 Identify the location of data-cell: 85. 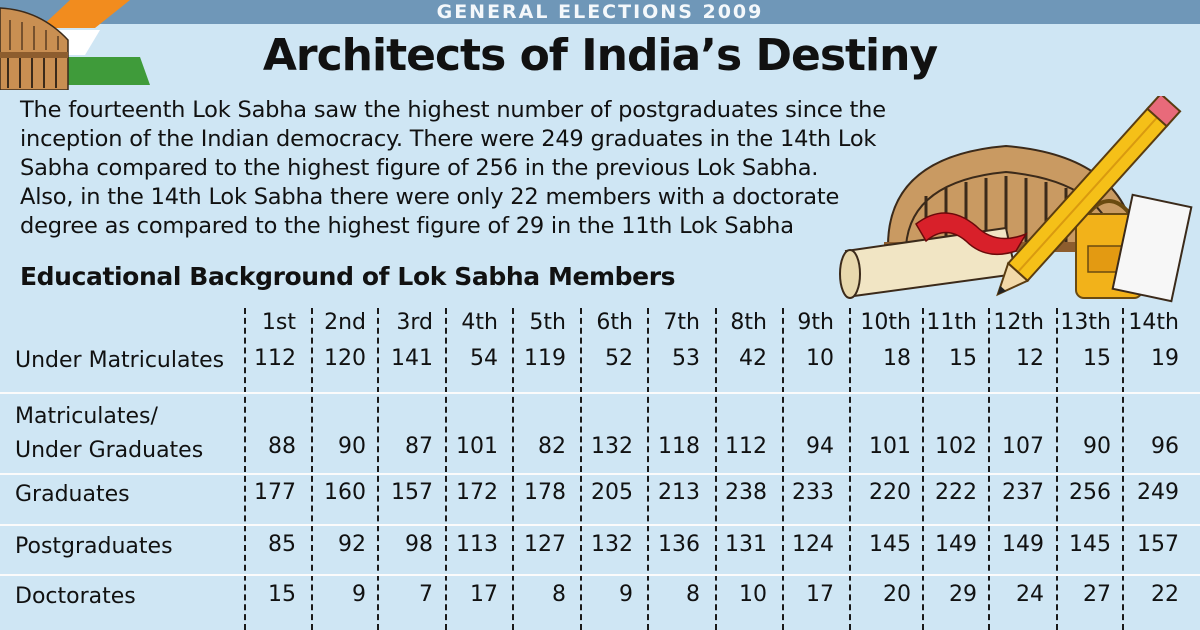
(282, 544).